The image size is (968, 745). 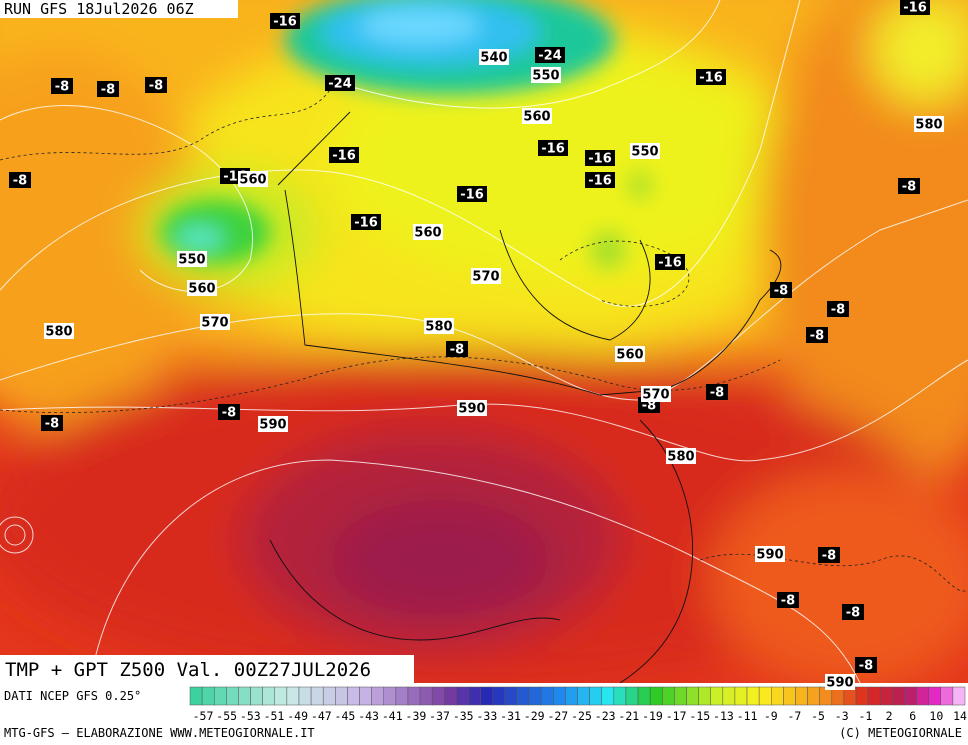 What do you see at coordinates (99, 9) in the screenshot?
I see `run-label: RUN GFS 18Jul2026 06Z` at bounding box center [99, 9].